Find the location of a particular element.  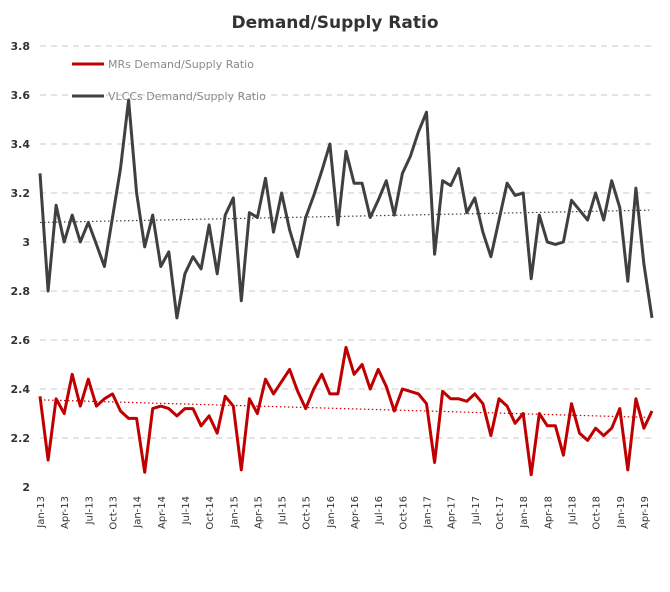

trendline-mrs is located at coordinates (346, 409).